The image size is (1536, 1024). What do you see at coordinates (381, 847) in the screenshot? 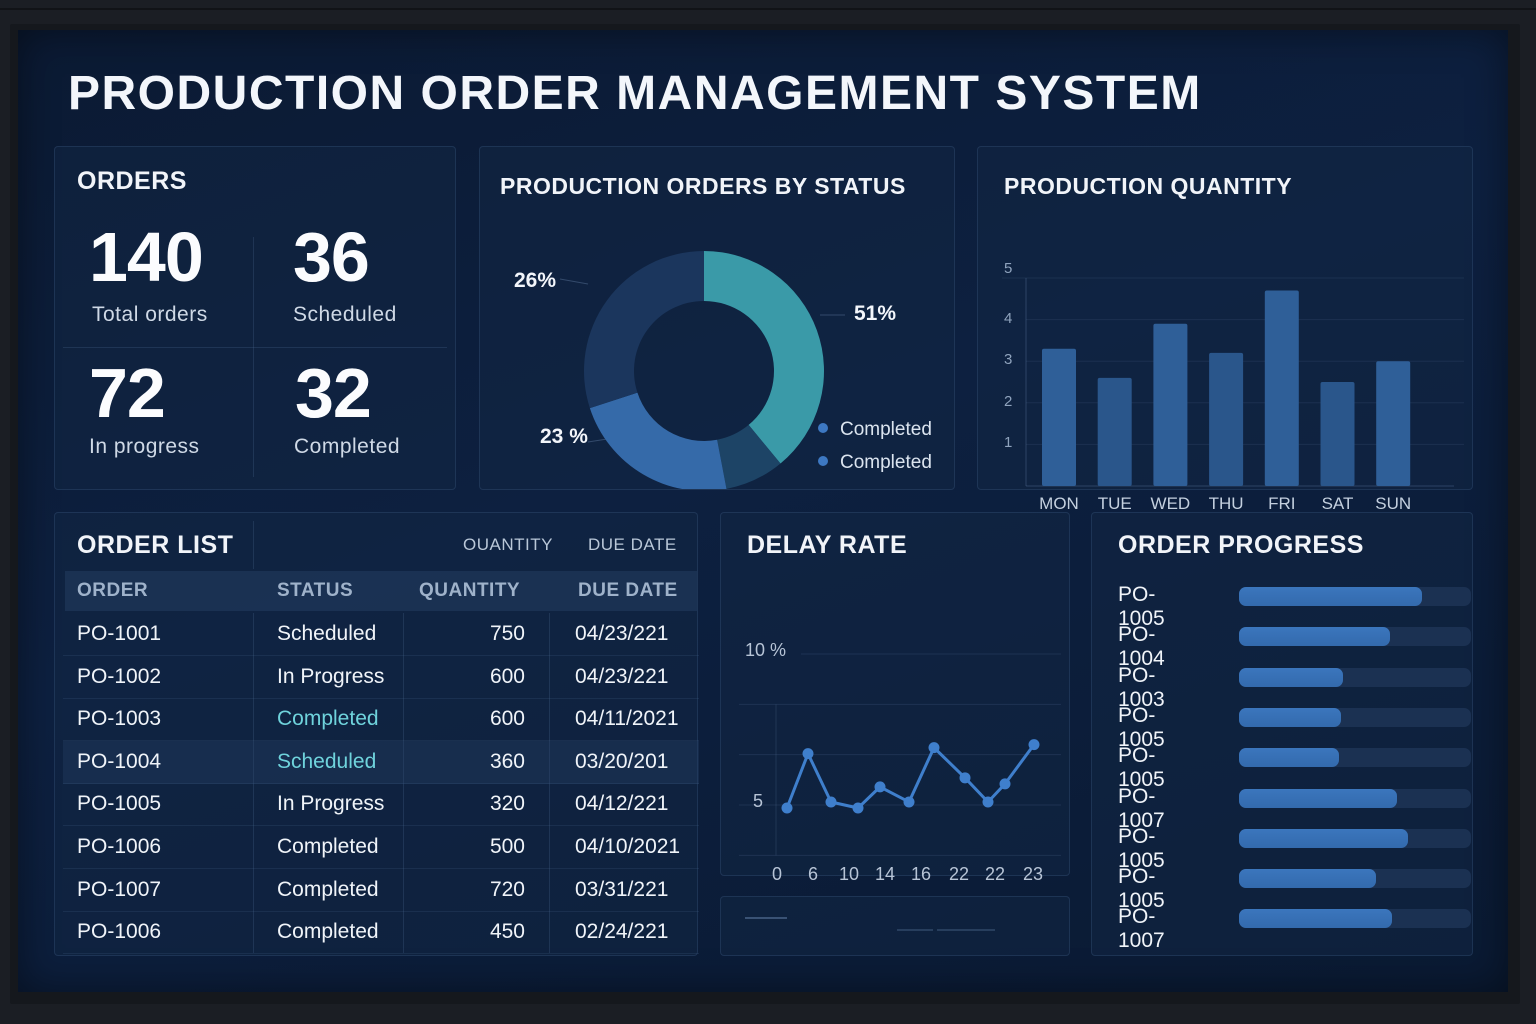
I see `table-row: PO-1006 Completed 500 04/10/2021` at bounding box center [381, 847].